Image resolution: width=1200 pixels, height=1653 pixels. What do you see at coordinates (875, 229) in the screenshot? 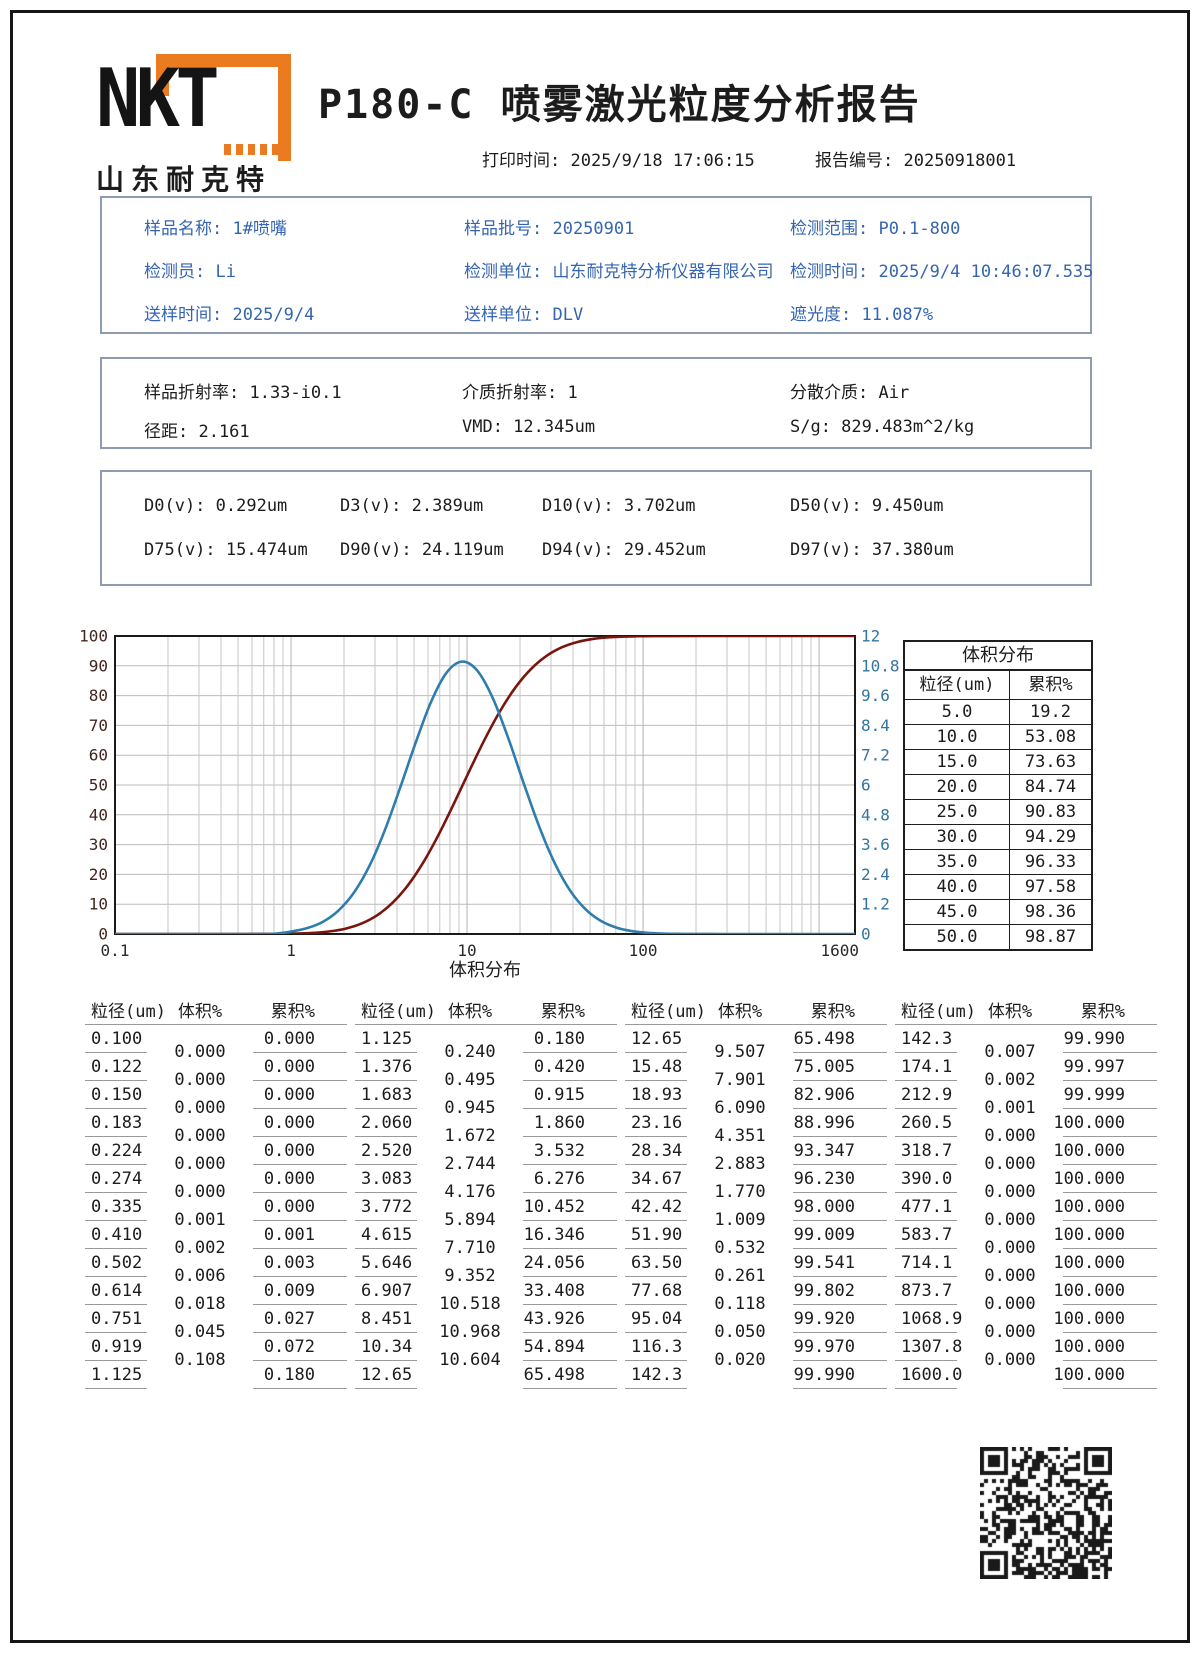
I see `sample-field: 检测范围: P0.1-800` at bounding box center [875, 229].